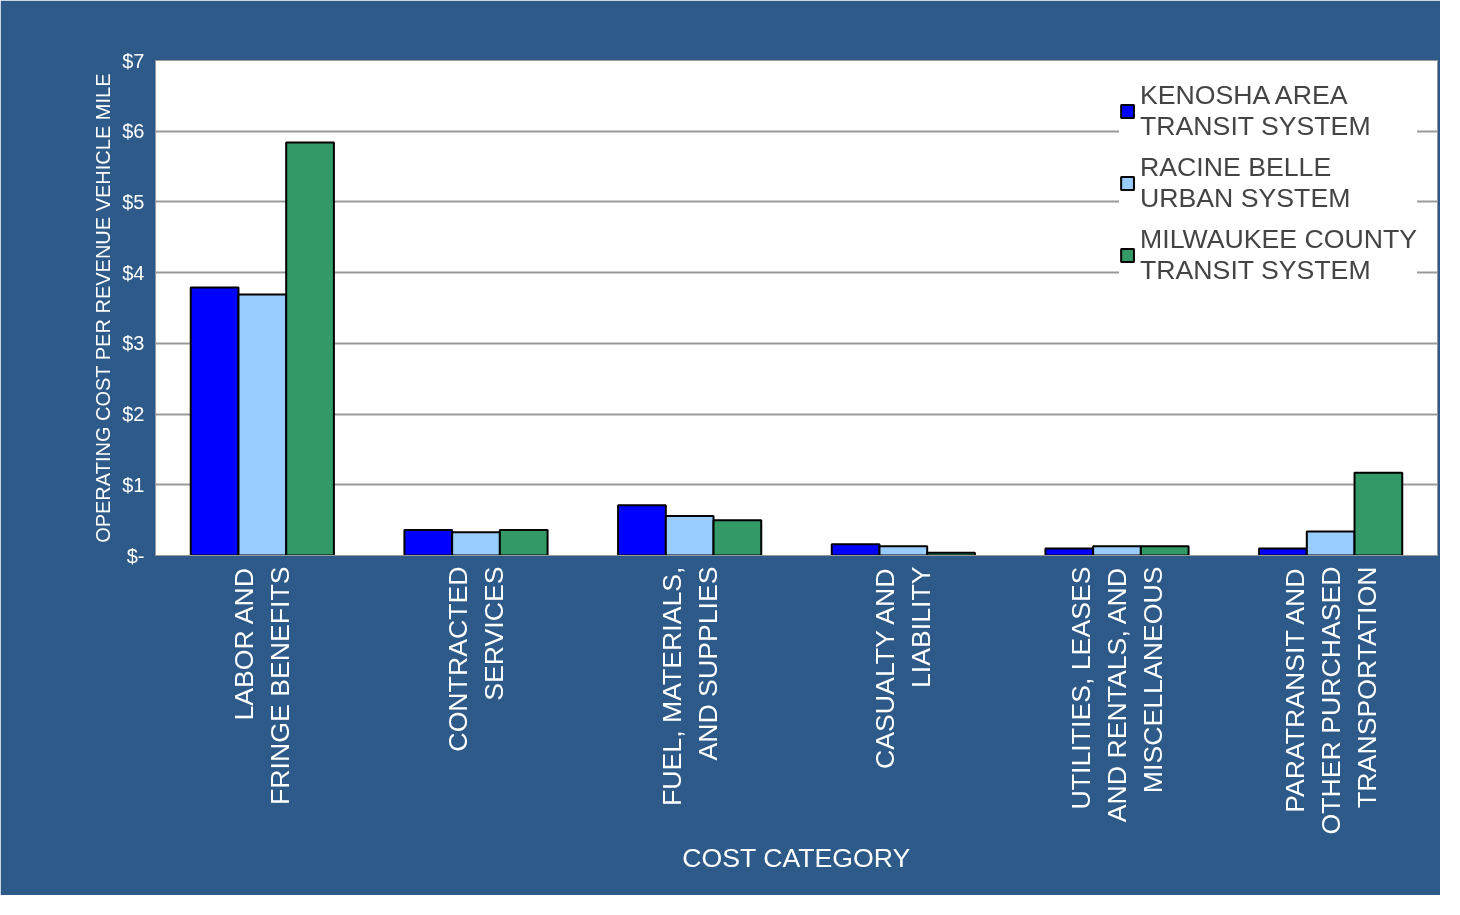 Image resolution: width=1460 pixels, height=915 pixels. Describe the element at coordinates (262, 685) in the screenshot. I see `x-tick-label: LABOR AND FRINGE BENEFITS` at that location.